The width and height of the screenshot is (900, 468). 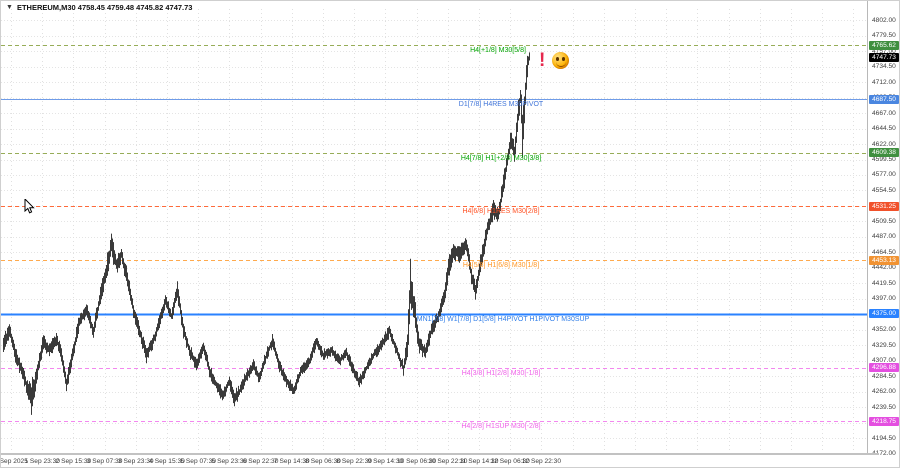 I want to click on price-tick-label: 4172.00, so click(x=884, y=454).